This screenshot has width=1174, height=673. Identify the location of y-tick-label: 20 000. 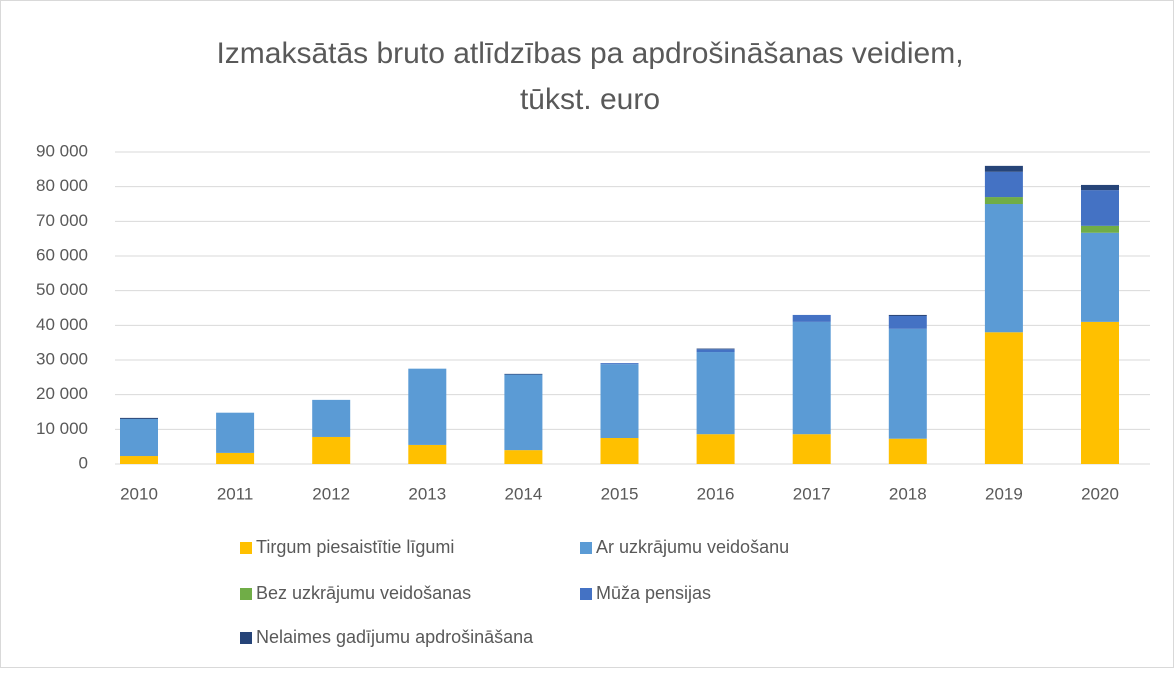
(62, 393).